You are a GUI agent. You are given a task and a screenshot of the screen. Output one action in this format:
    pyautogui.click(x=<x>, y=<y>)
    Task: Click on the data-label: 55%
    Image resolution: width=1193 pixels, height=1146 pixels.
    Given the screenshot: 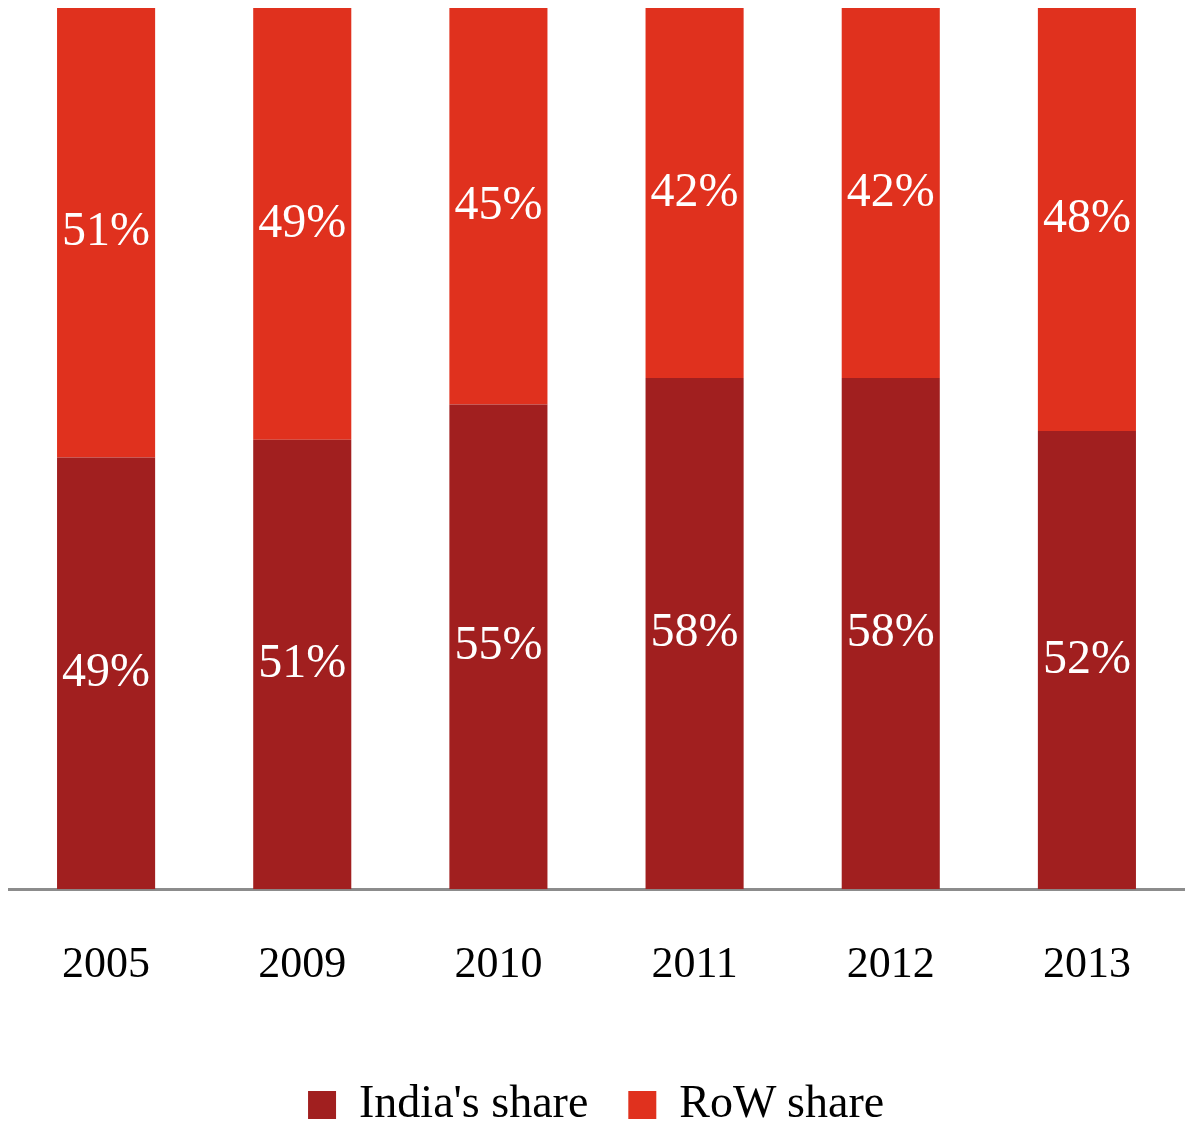 What is the action you would take?
    pyautogui.click(x=498, y=643)
    